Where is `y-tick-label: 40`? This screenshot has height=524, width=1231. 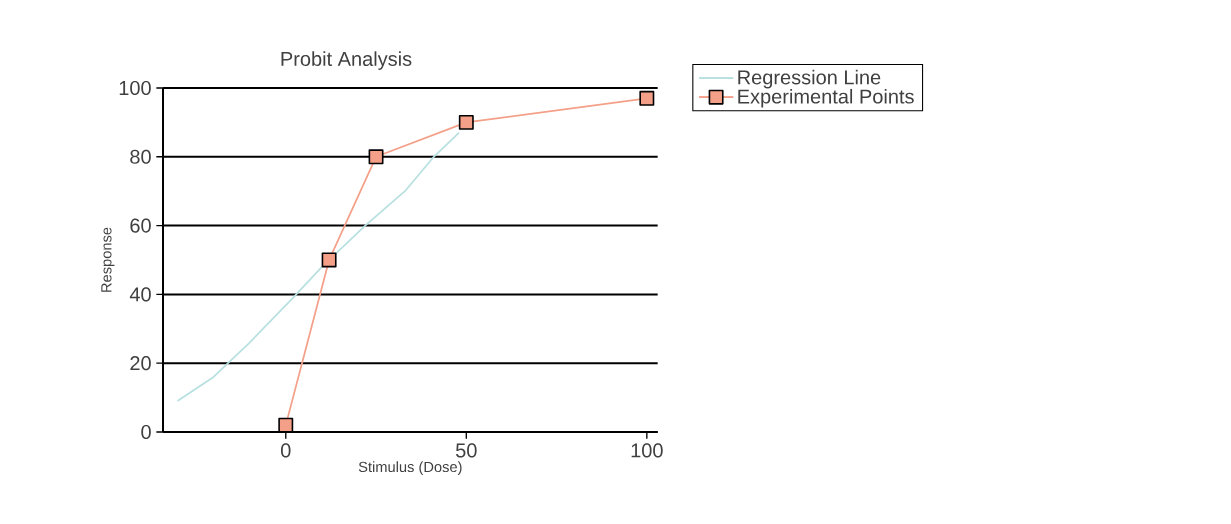
y-tick-label: 40 is located at coordinates (140, 294).